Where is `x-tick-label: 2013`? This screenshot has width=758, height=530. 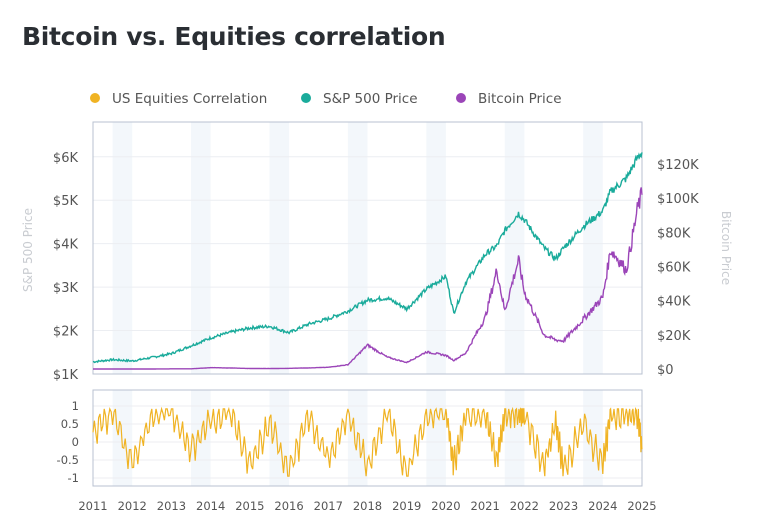 x-tick-label: 2013 is located at coordinates (171, 506).